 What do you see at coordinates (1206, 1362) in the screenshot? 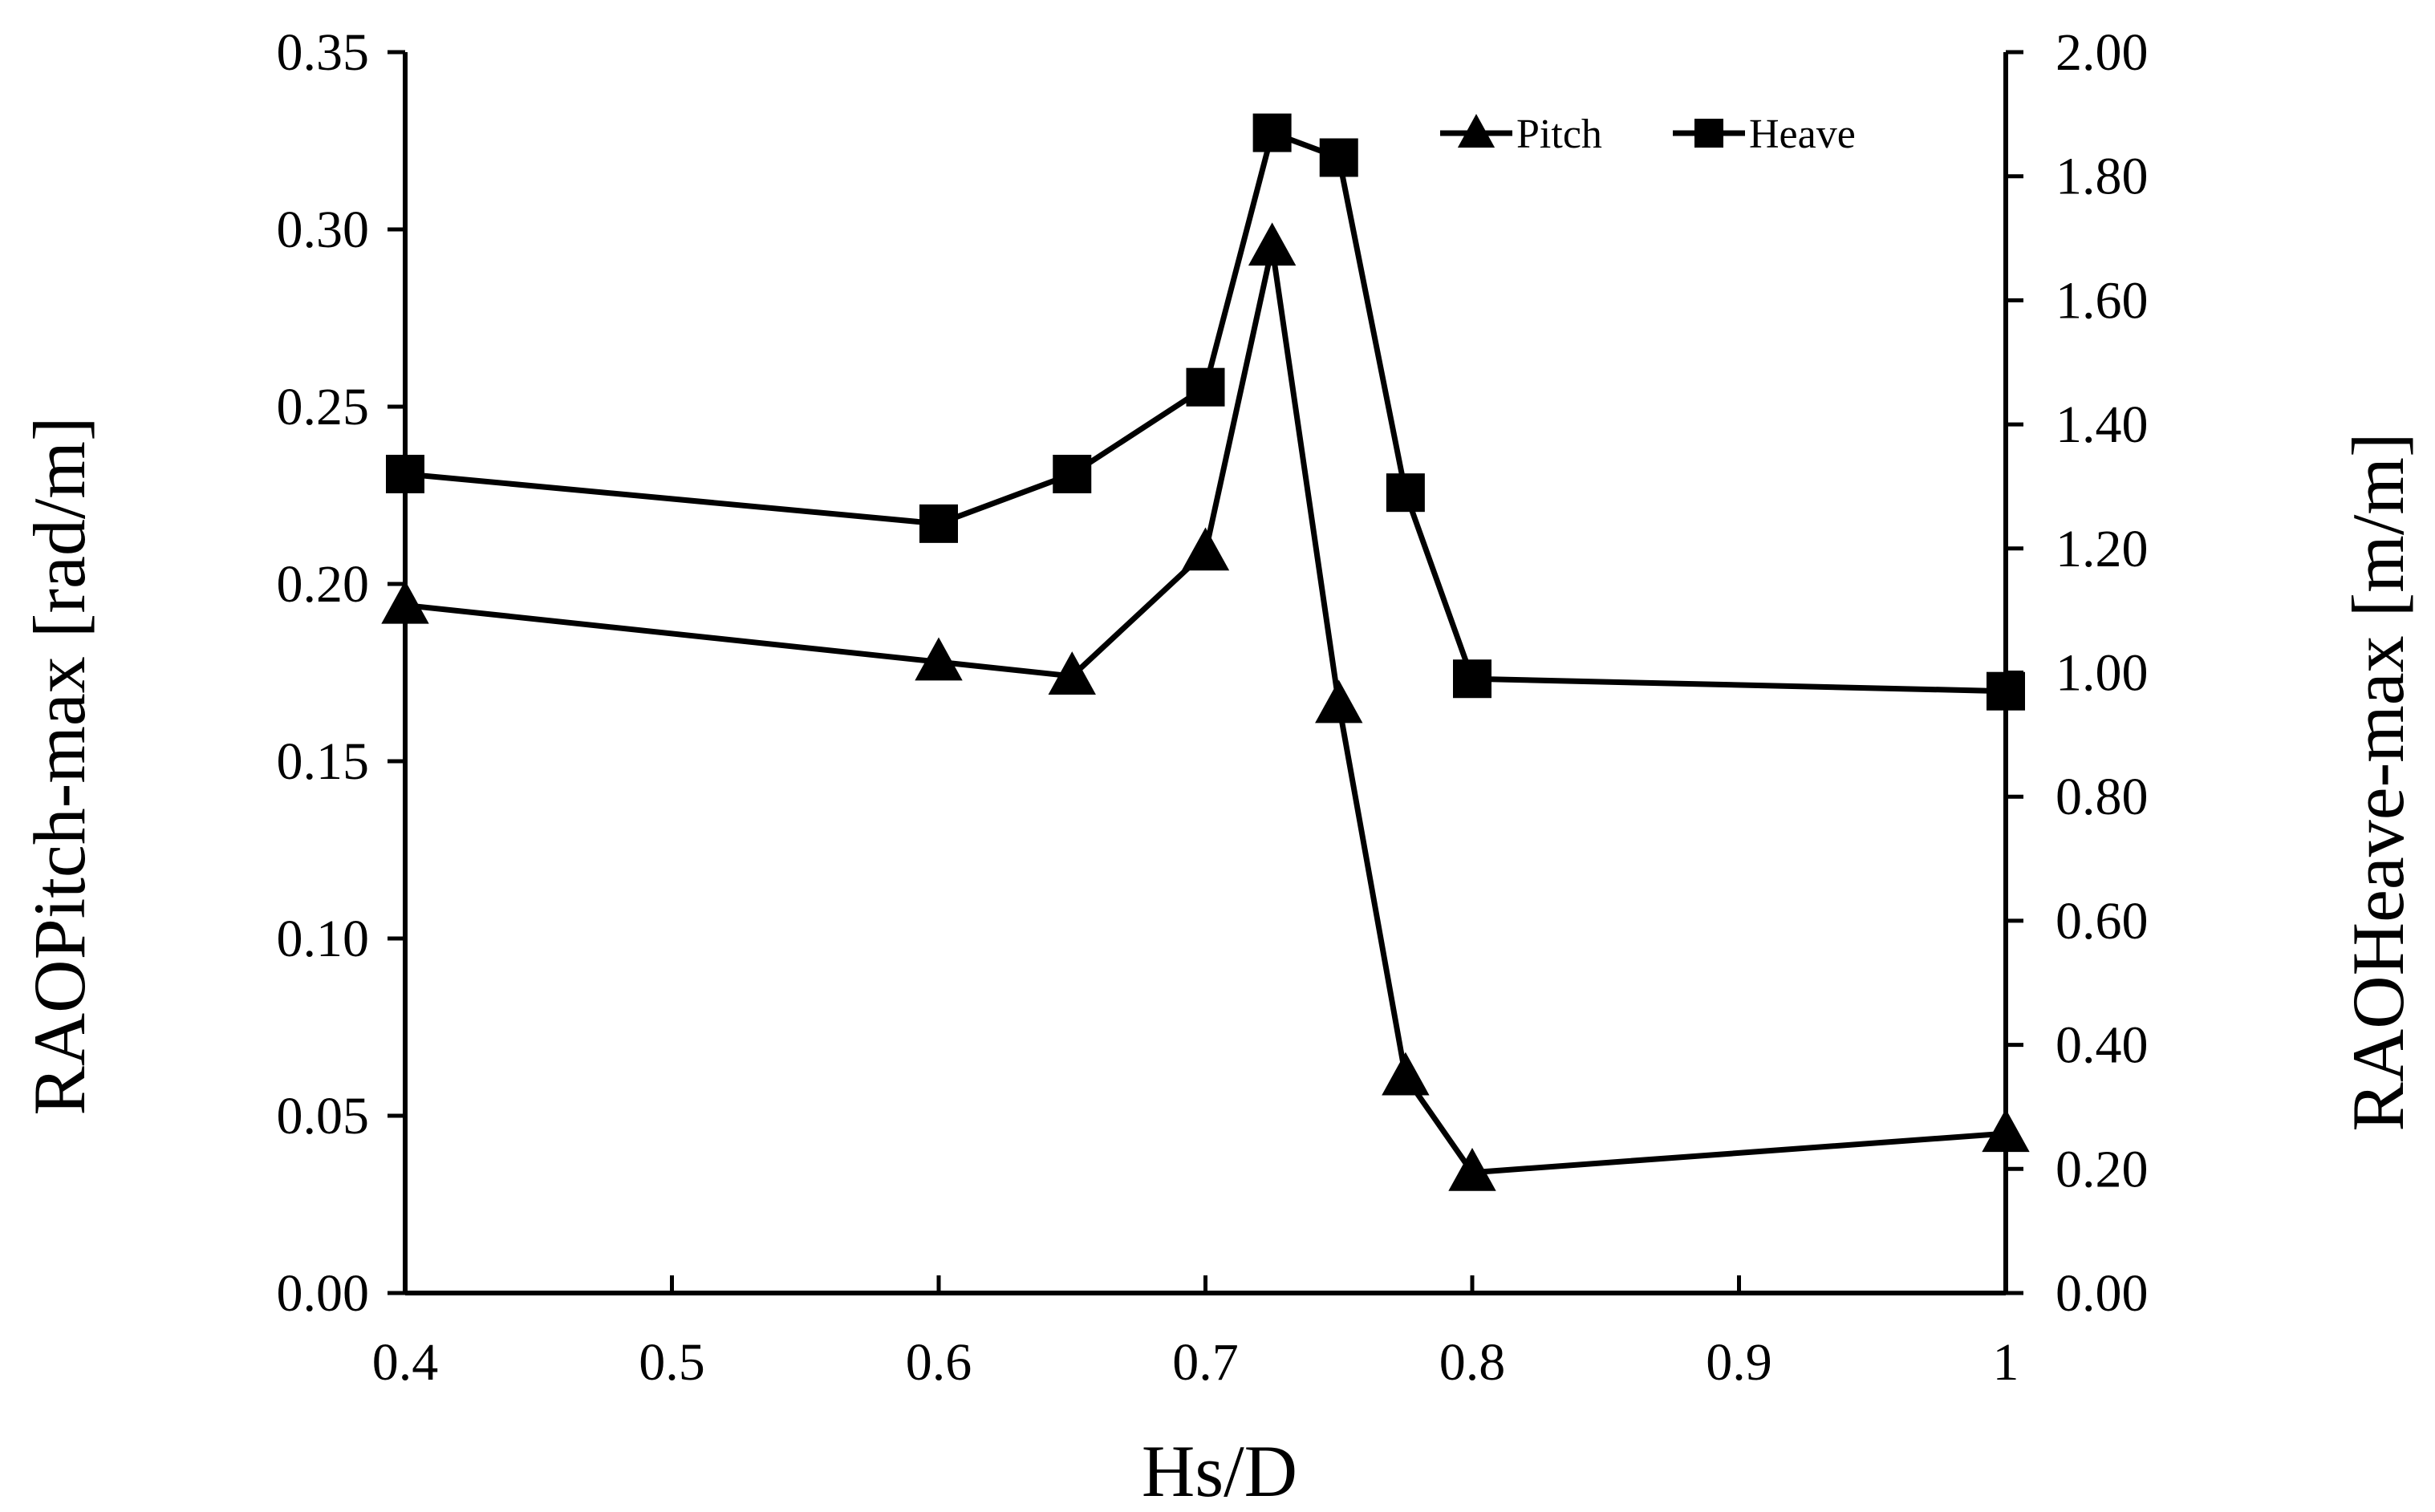
I see `x-tick-label: 0.7` at bounding box center [1206, 1362].